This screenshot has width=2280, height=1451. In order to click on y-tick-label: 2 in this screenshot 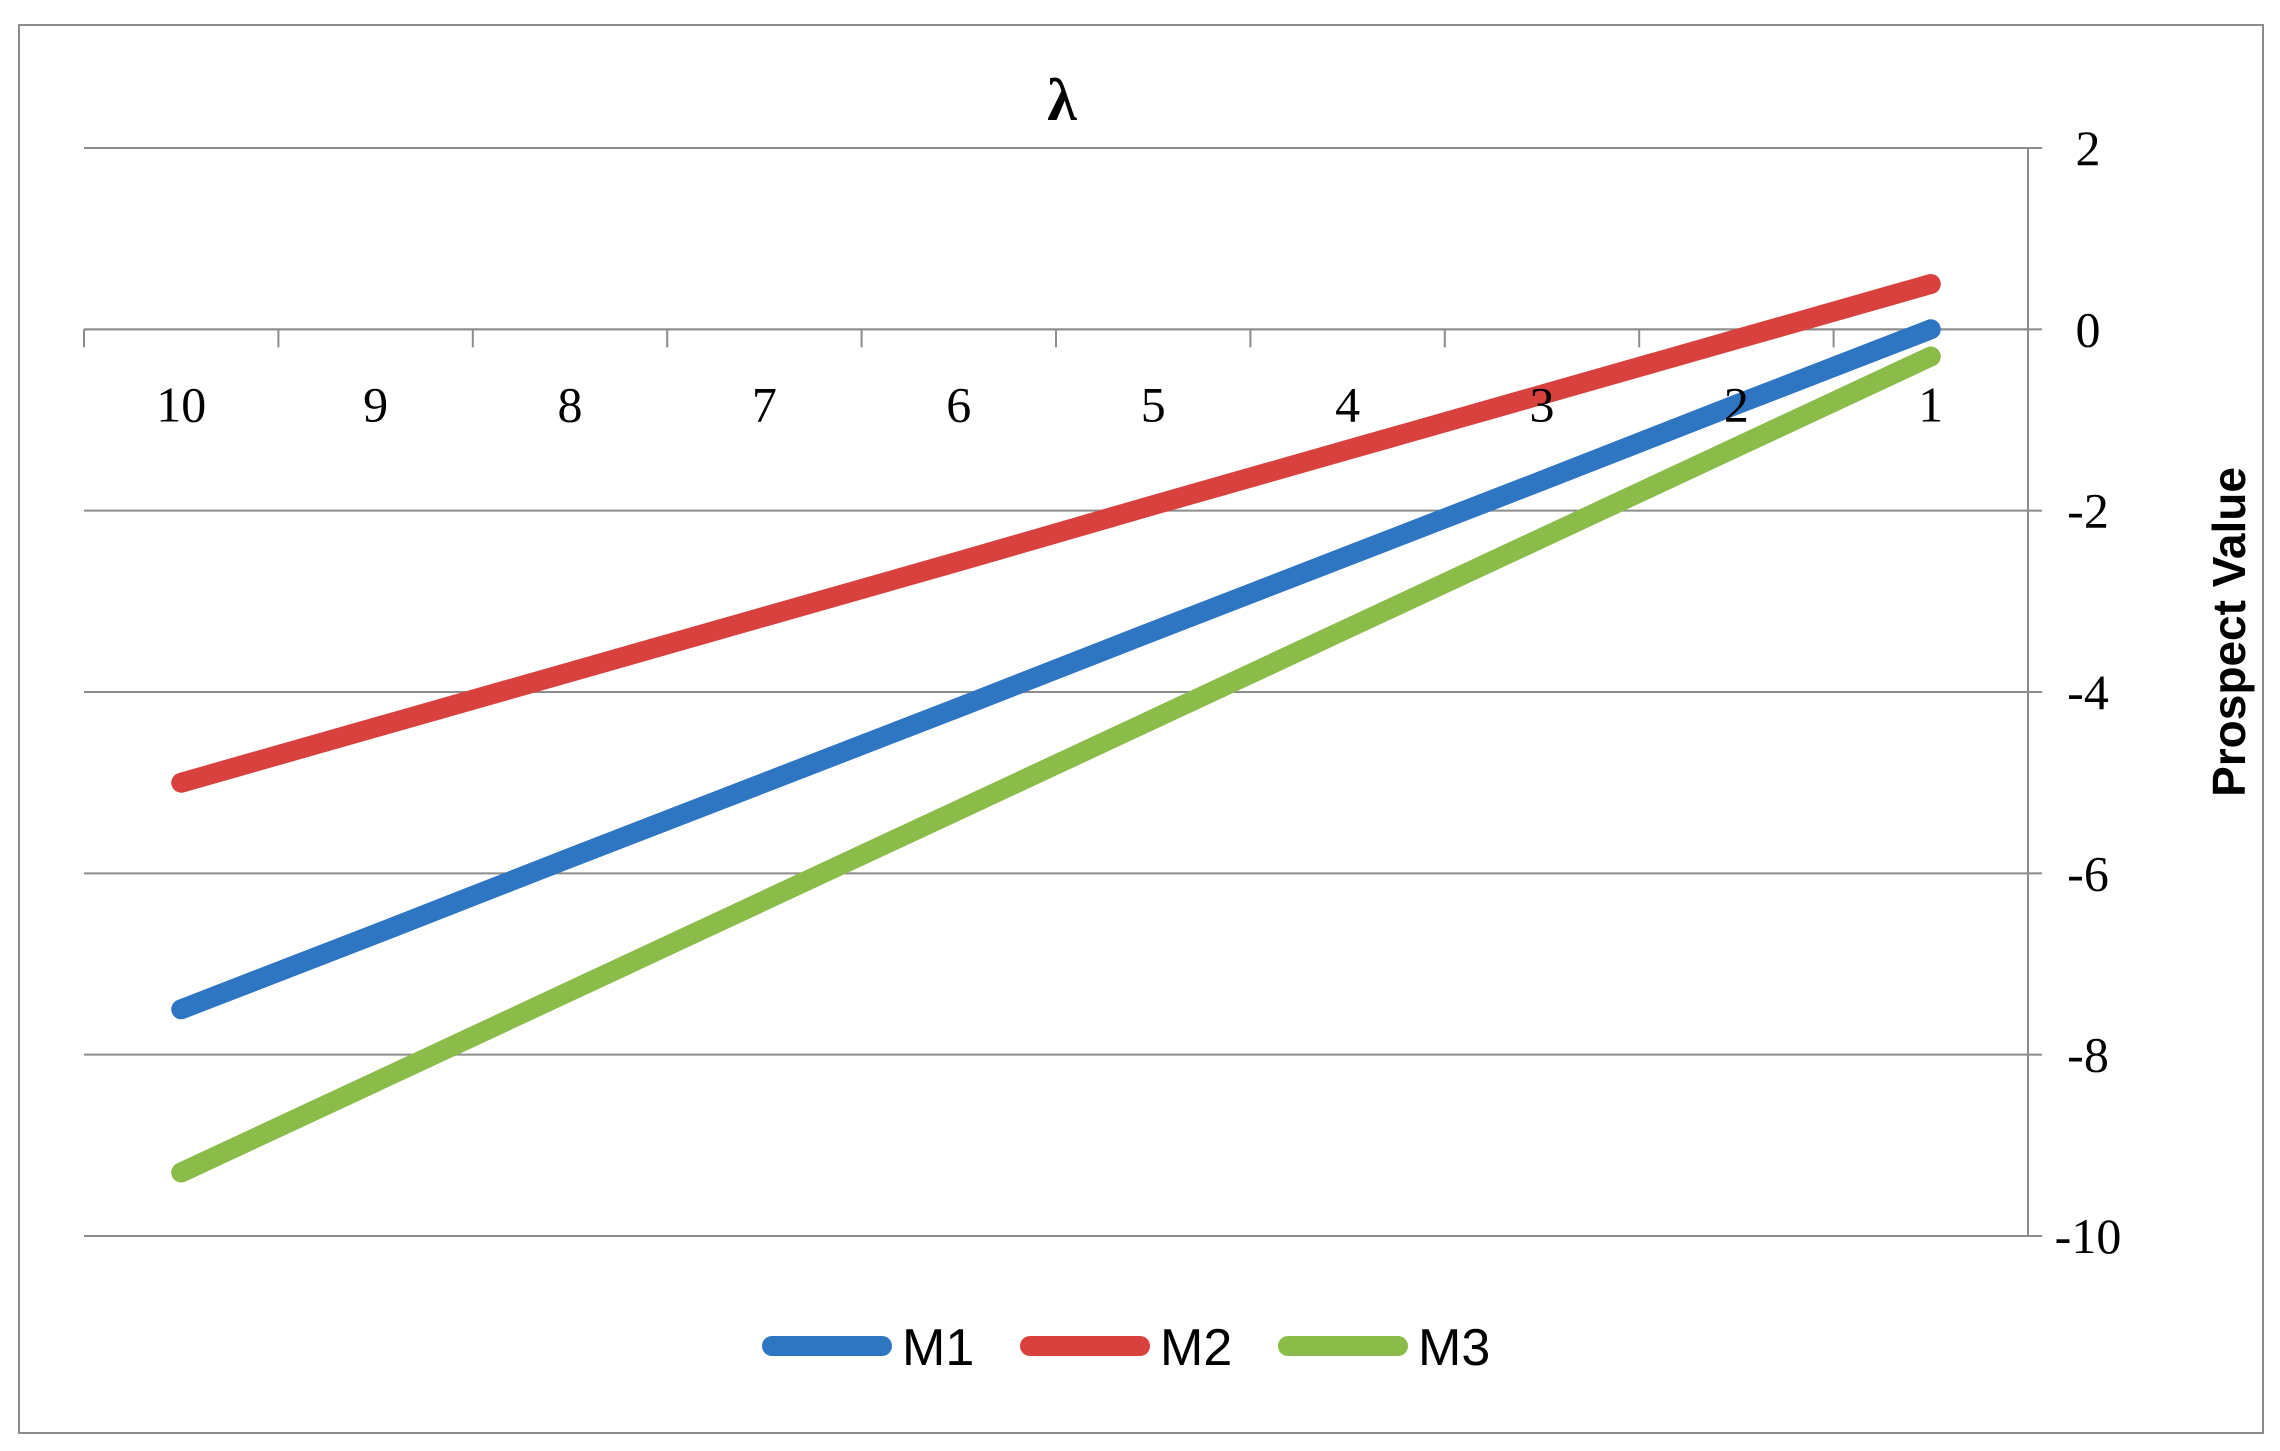, I will do `click(2088, 148)`.